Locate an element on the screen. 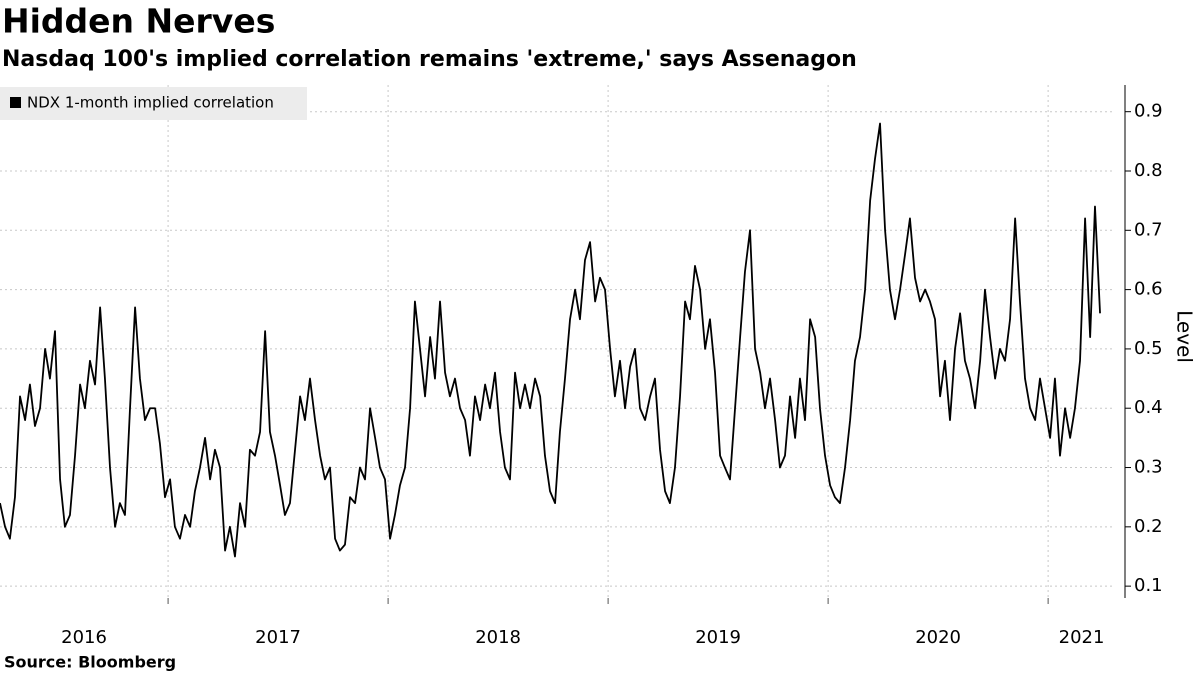  x-tick-label: 2020 is located at coordinates (938, 637).